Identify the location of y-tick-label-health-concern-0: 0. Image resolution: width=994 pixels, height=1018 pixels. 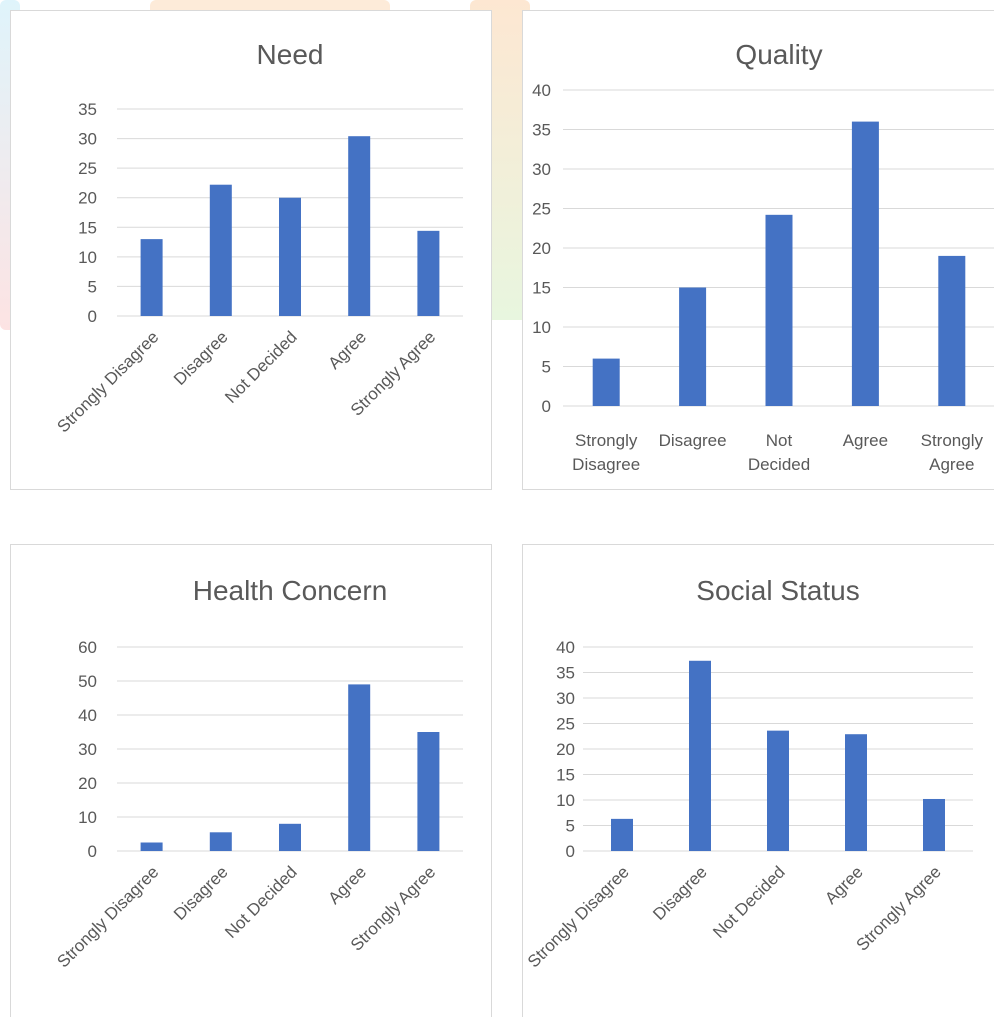
(92, 851).